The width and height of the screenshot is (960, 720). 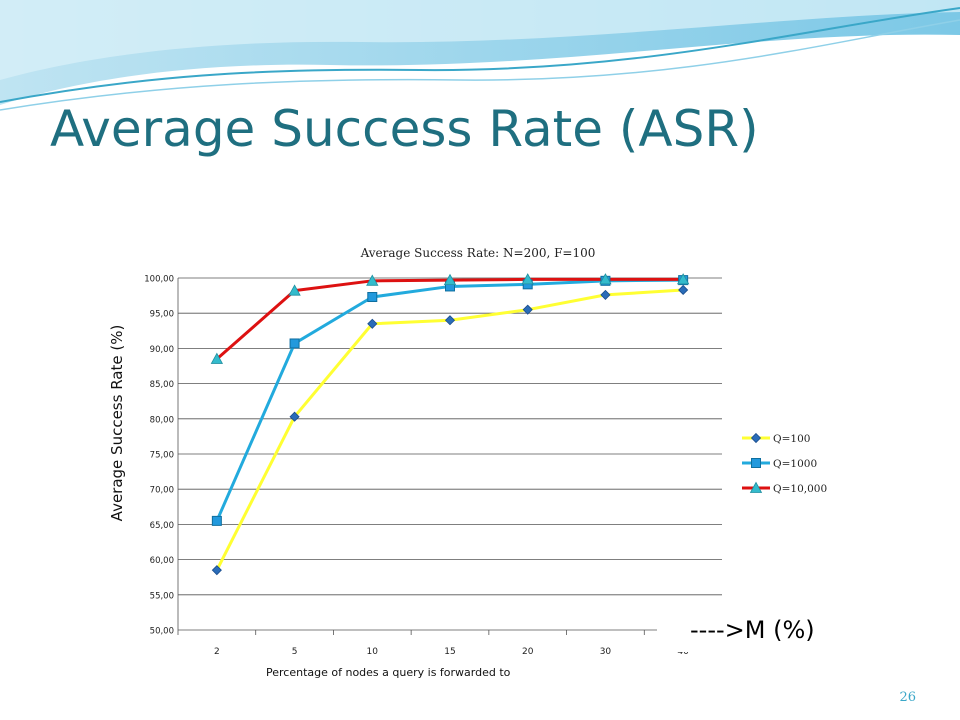 I want to click on y-tick-label: 70,00, so click(x=162, y=491).